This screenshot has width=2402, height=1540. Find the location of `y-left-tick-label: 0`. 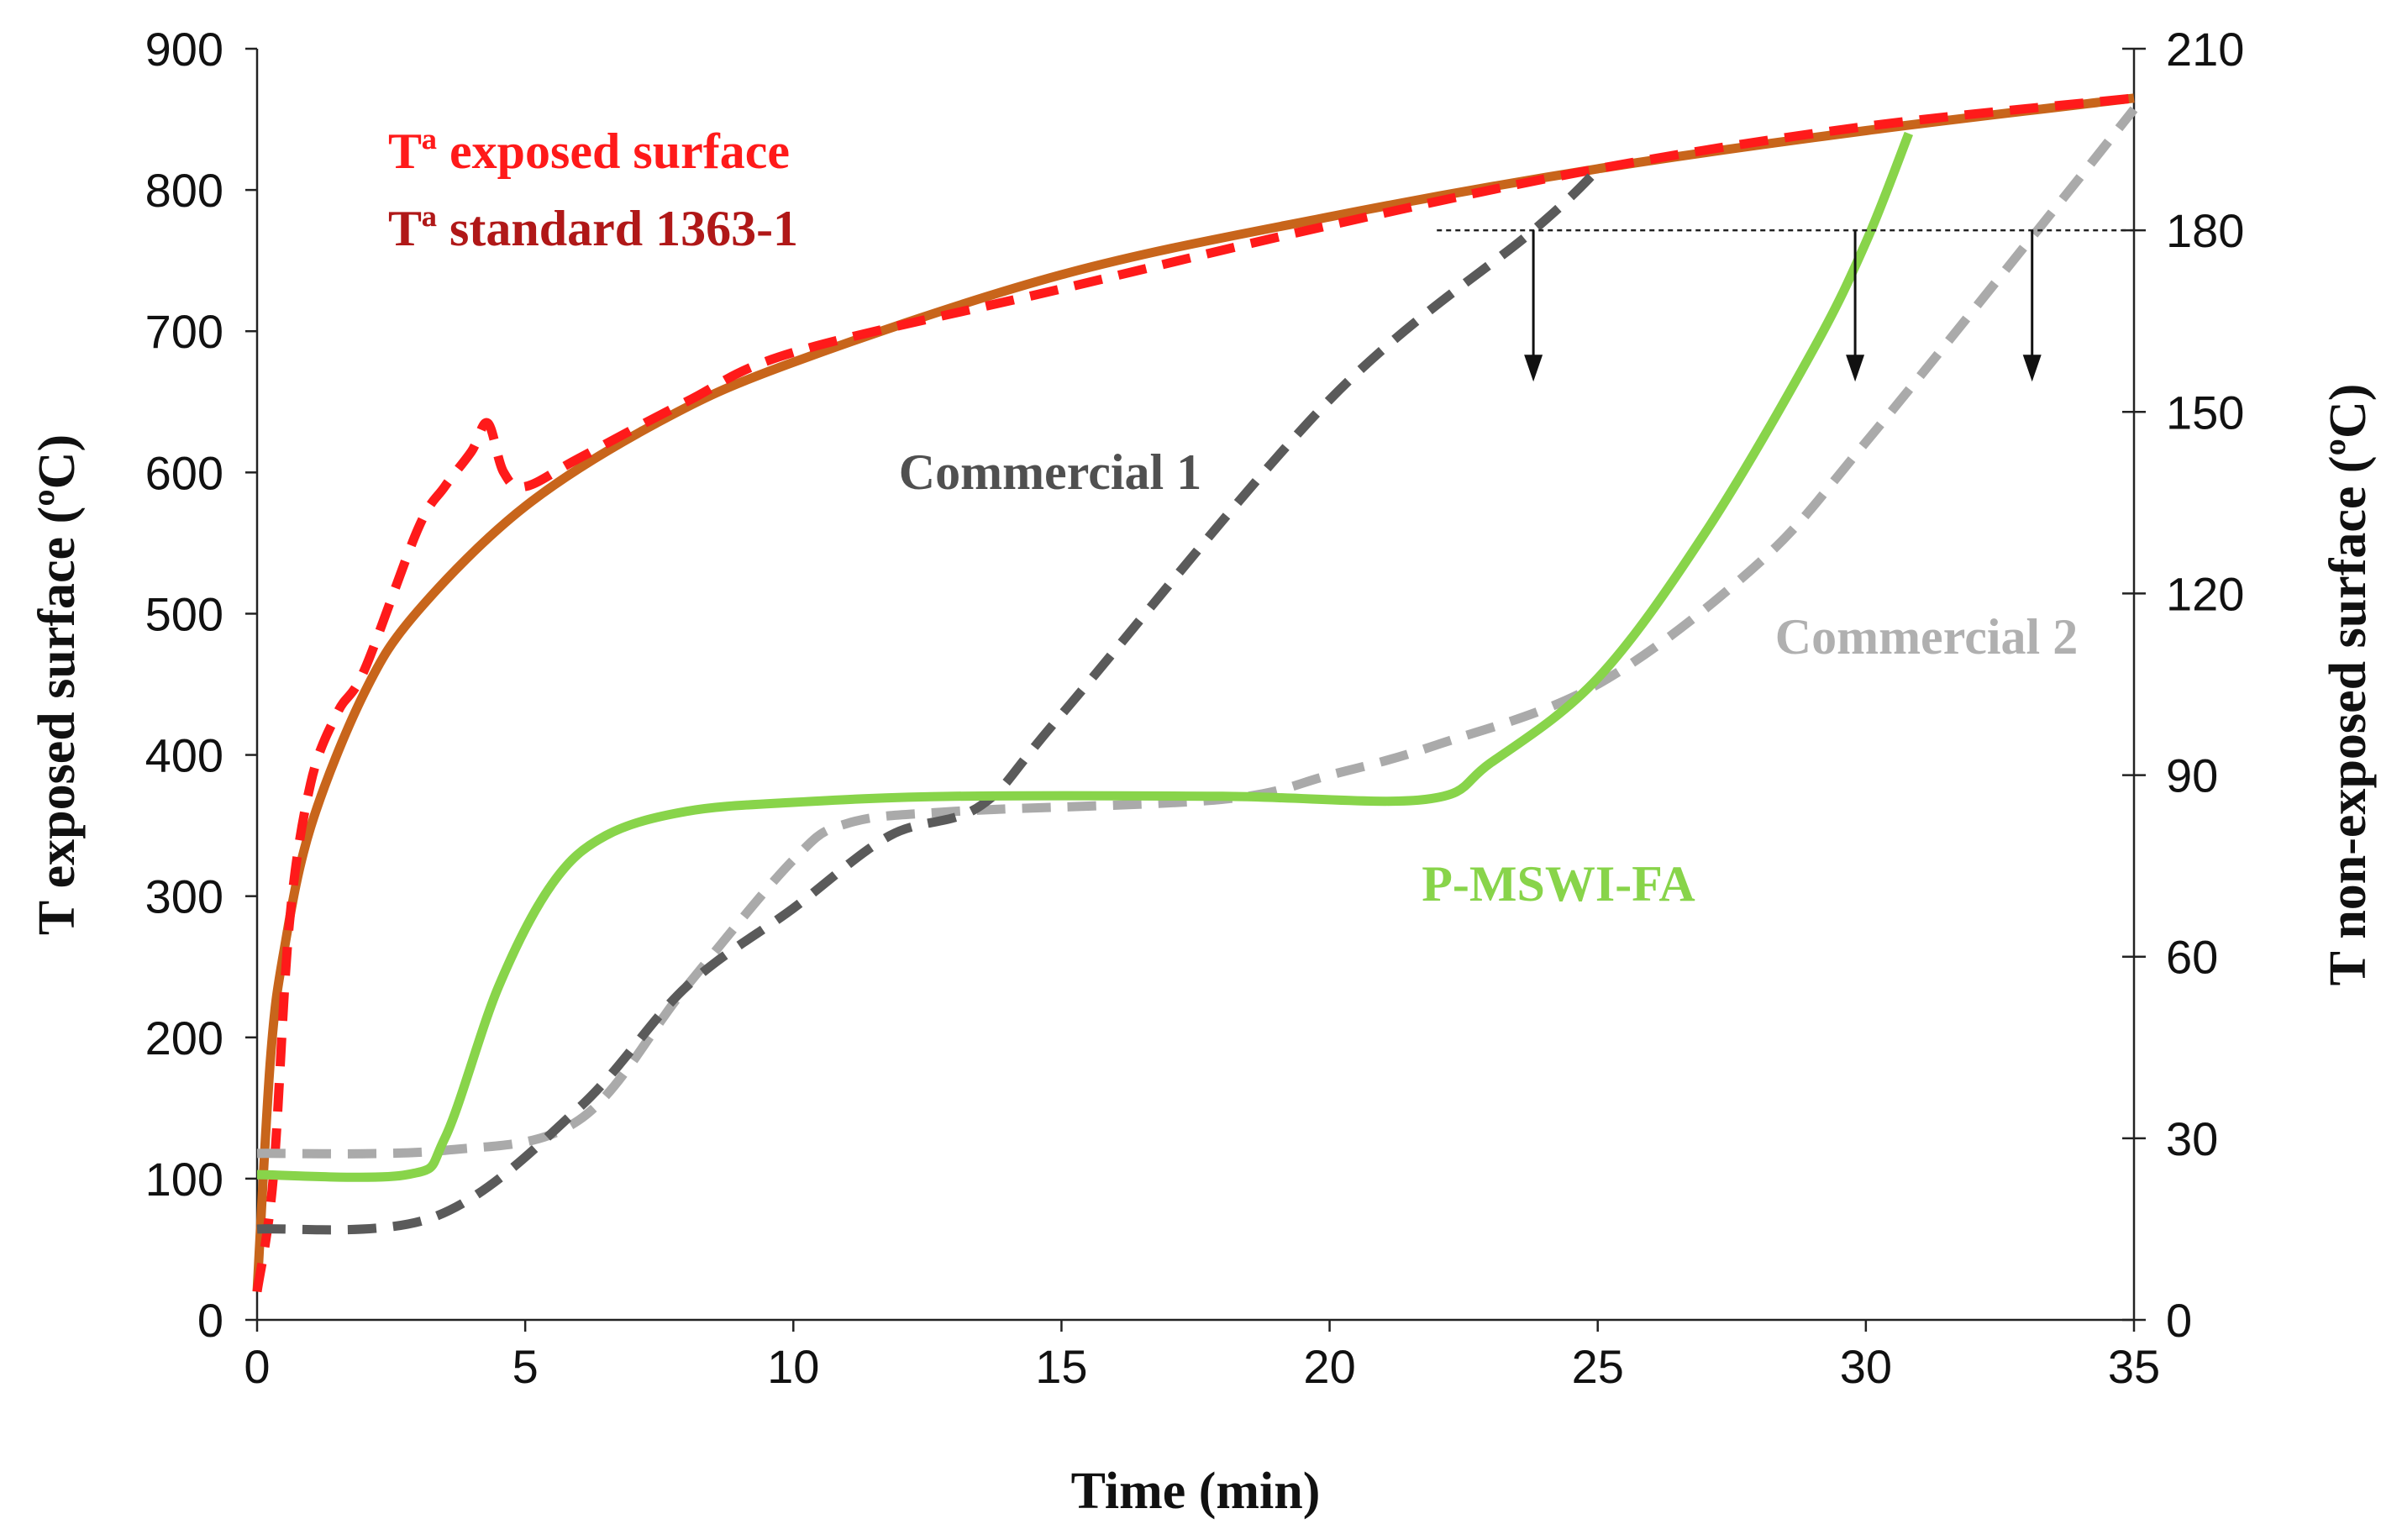

y-left-tick-label: 0 is located at coordinates (210, 1321).